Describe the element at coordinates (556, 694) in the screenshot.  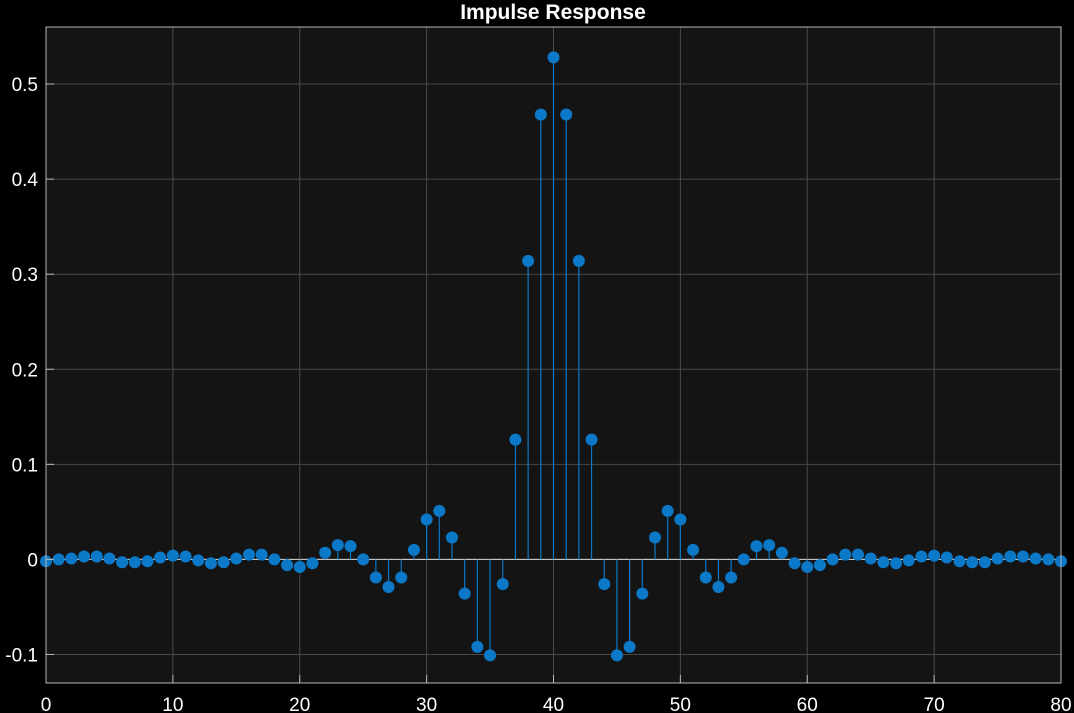
I see `x-axis-ticks: 0 10 20 30 40 50 60 70 80` at that location.